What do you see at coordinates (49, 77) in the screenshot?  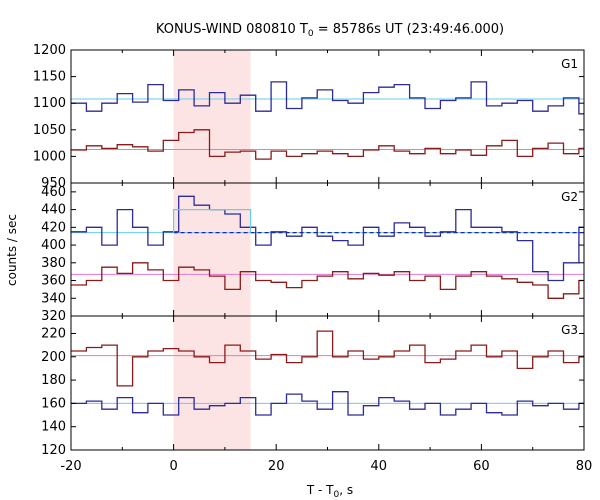 I see `y-tick-label: 1150` at bounding box center [49, 77].